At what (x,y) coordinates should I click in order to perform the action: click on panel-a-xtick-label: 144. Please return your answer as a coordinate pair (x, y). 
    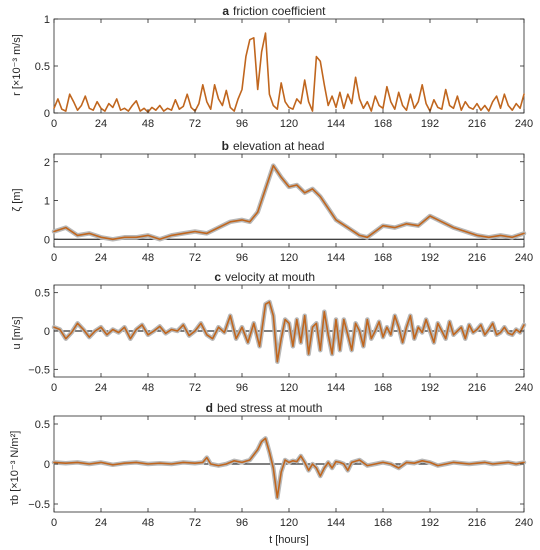
    Looking at the image, I should click on (336, 124).